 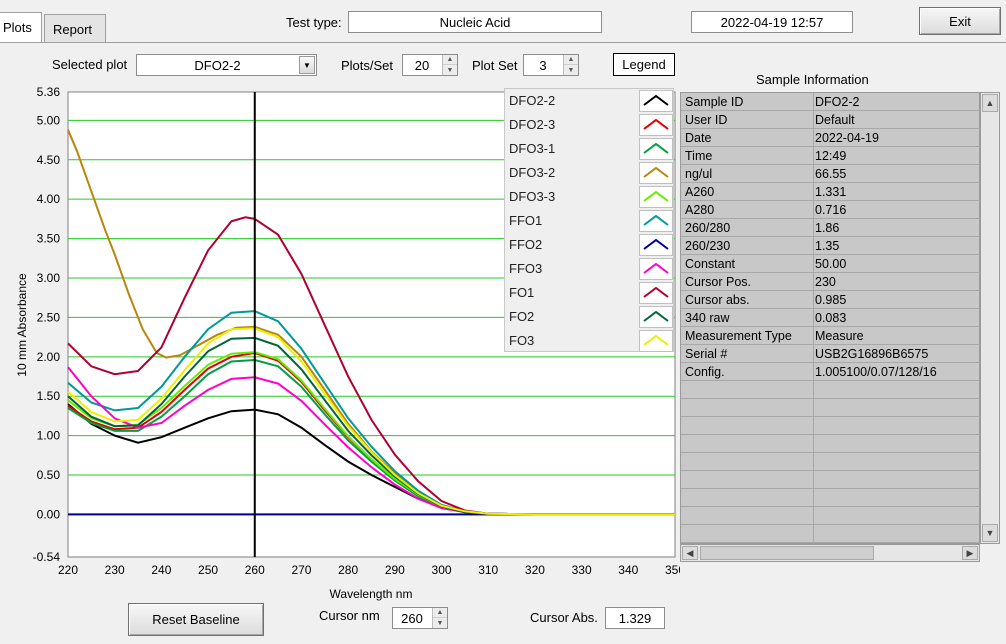 What do you see at coordinates (590, 101) in the screenshot?
I see `legend-entry: DFO2-2` at bounding box center [590, 101].